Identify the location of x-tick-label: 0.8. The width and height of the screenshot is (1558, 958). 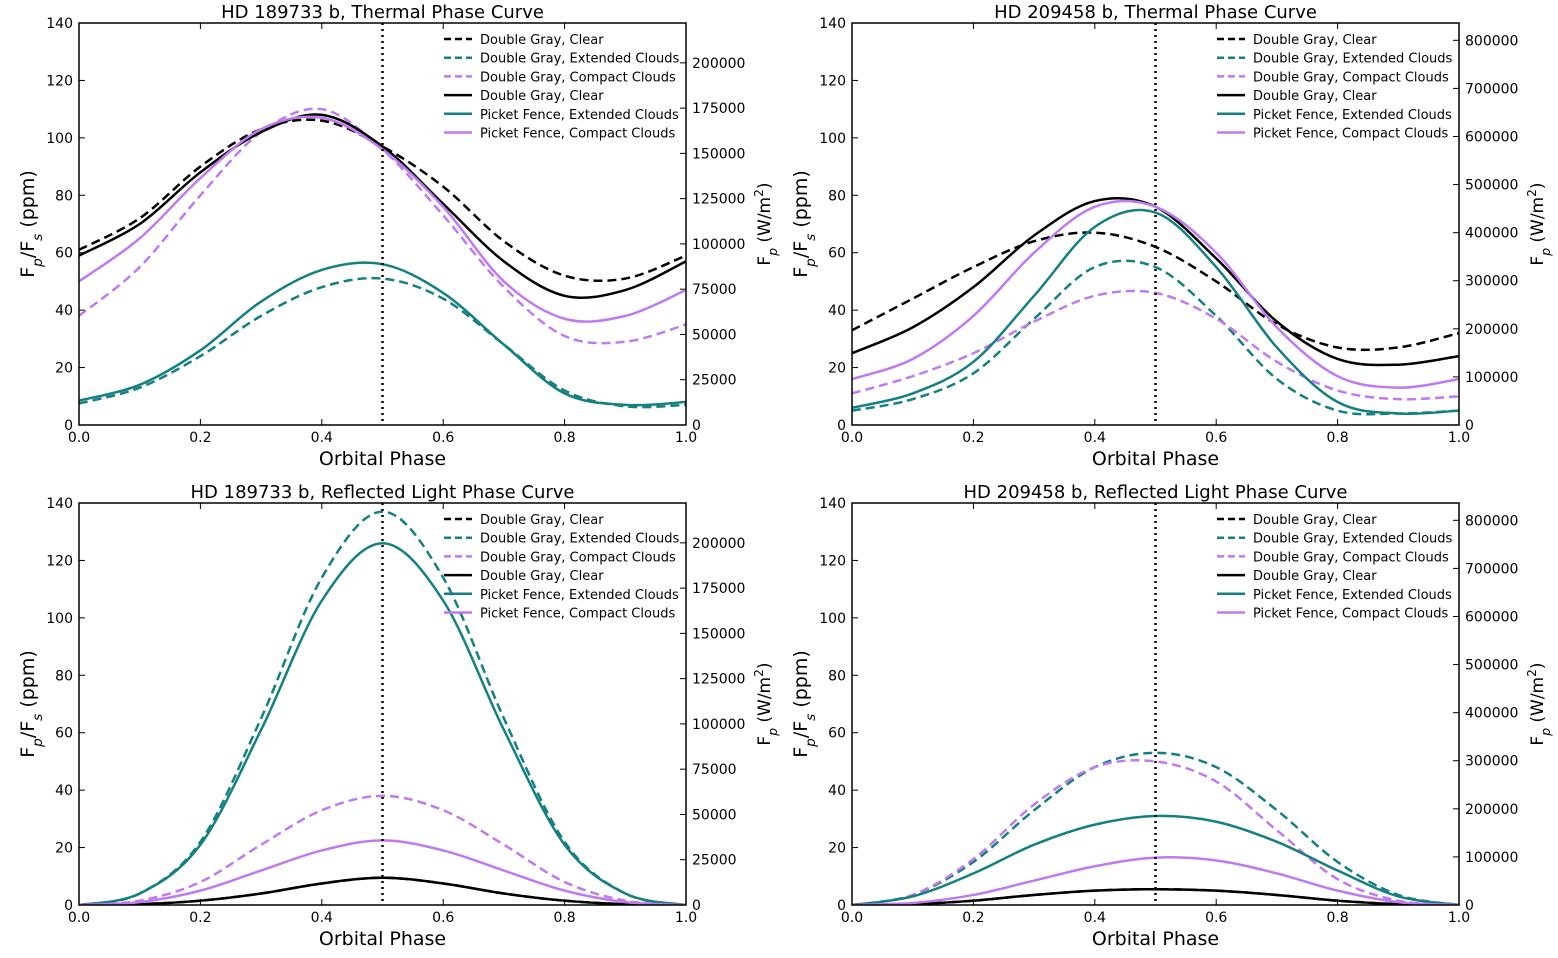
(1337, 918).